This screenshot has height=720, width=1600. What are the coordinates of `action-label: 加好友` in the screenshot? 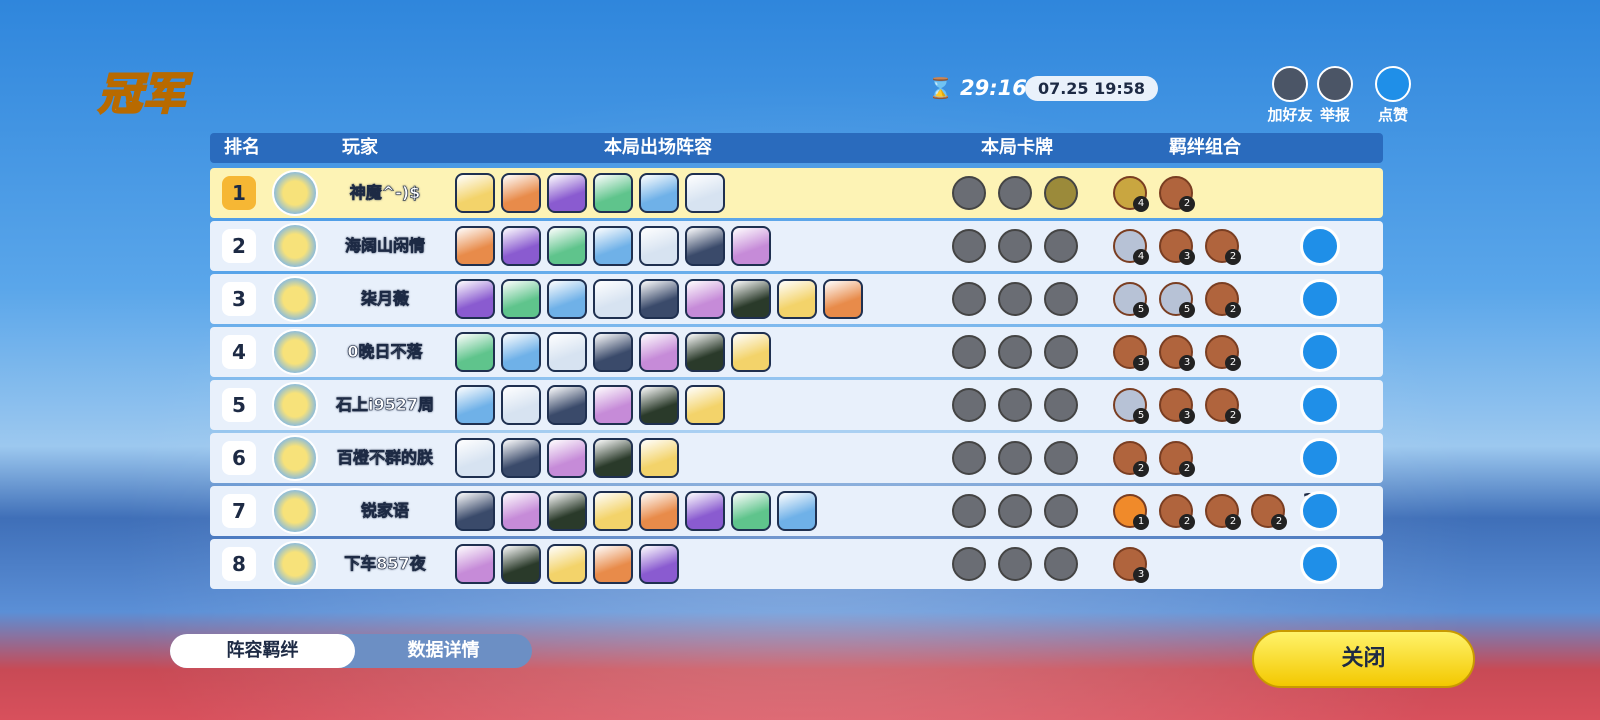 It's located at (1290, 115).